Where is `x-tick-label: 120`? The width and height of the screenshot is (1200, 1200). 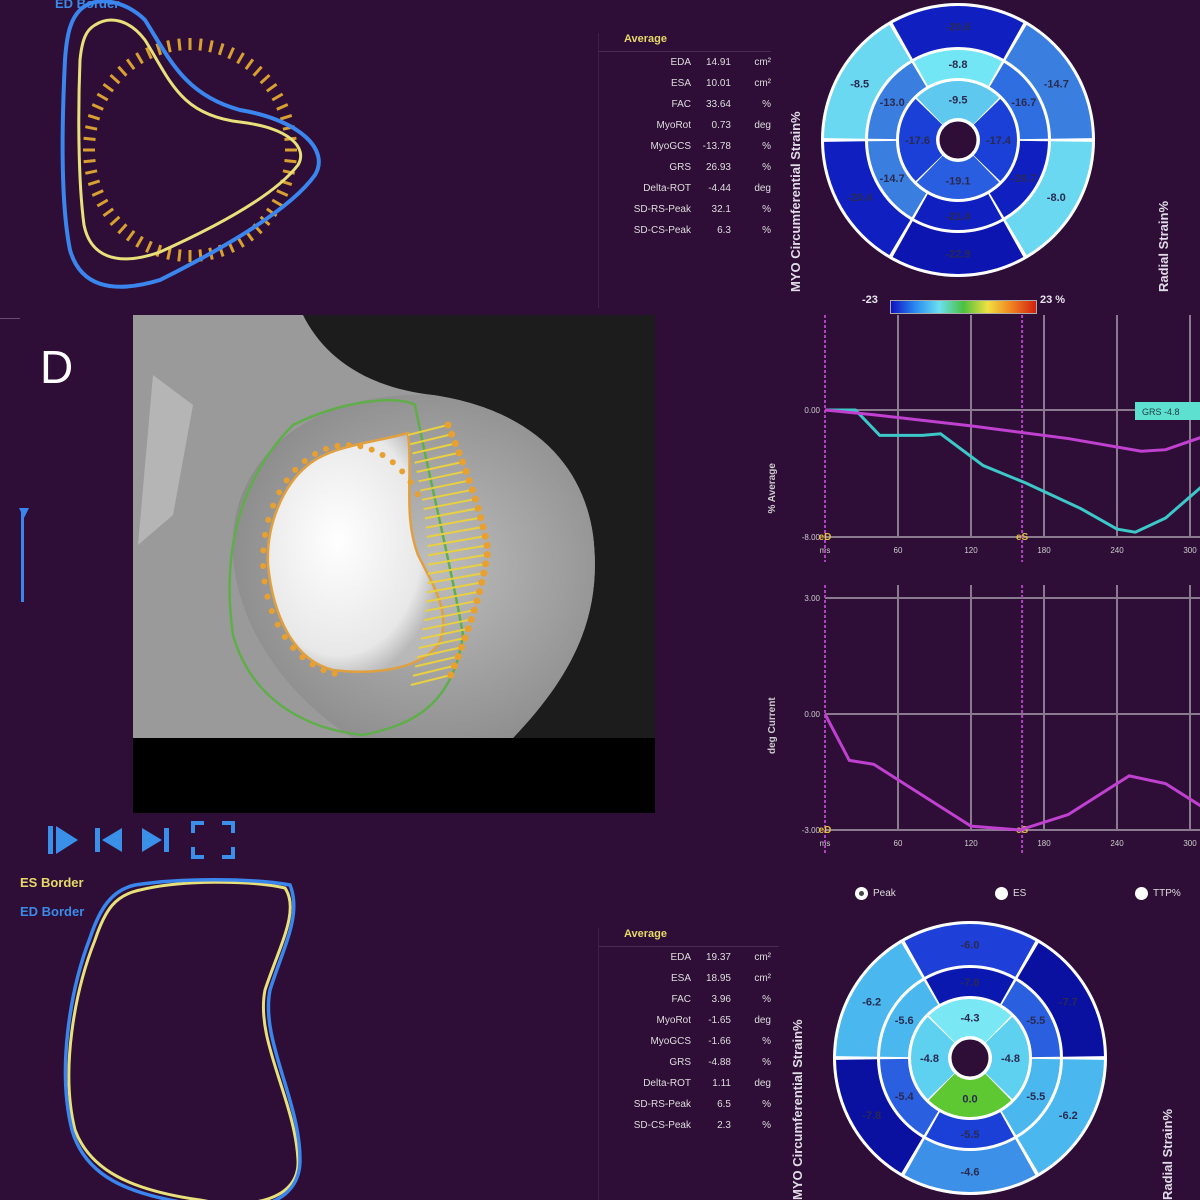
x-tick-label: 120 is located at coordinates (971, 550).